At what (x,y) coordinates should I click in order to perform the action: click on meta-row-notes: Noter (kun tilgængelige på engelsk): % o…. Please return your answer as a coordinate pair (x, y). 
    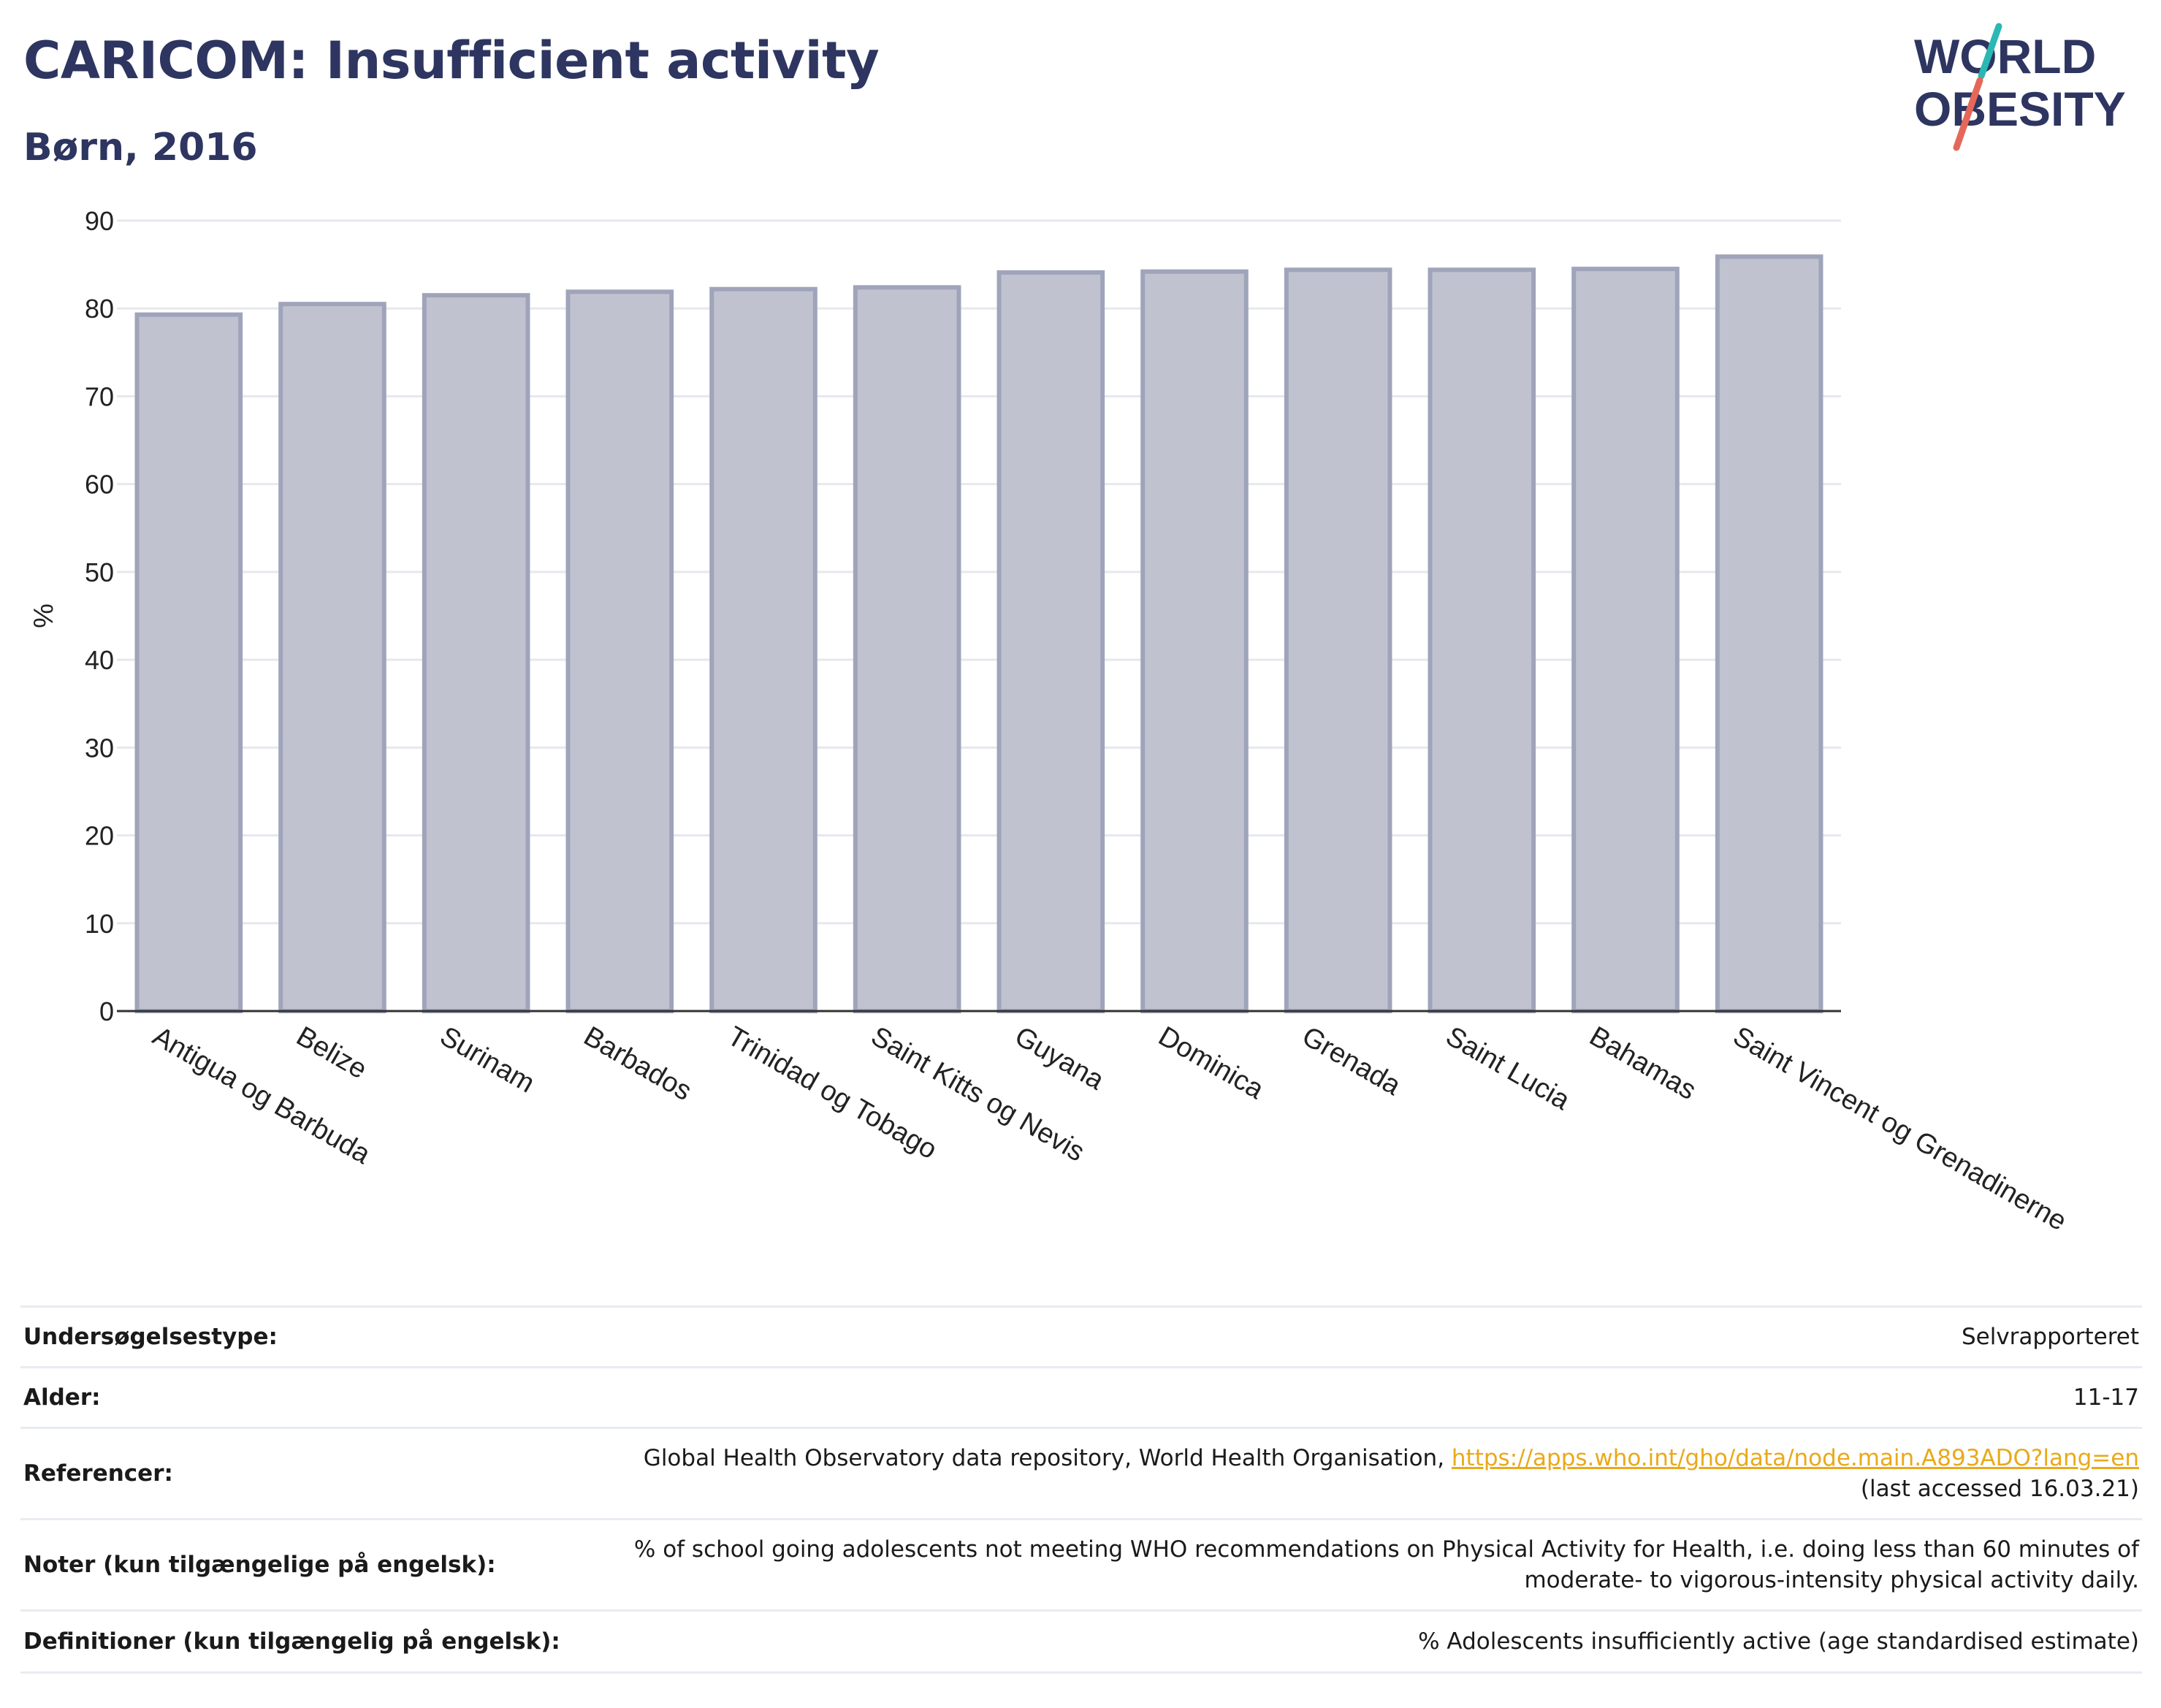
    Looking at the image, I should click on (1081, 1565).